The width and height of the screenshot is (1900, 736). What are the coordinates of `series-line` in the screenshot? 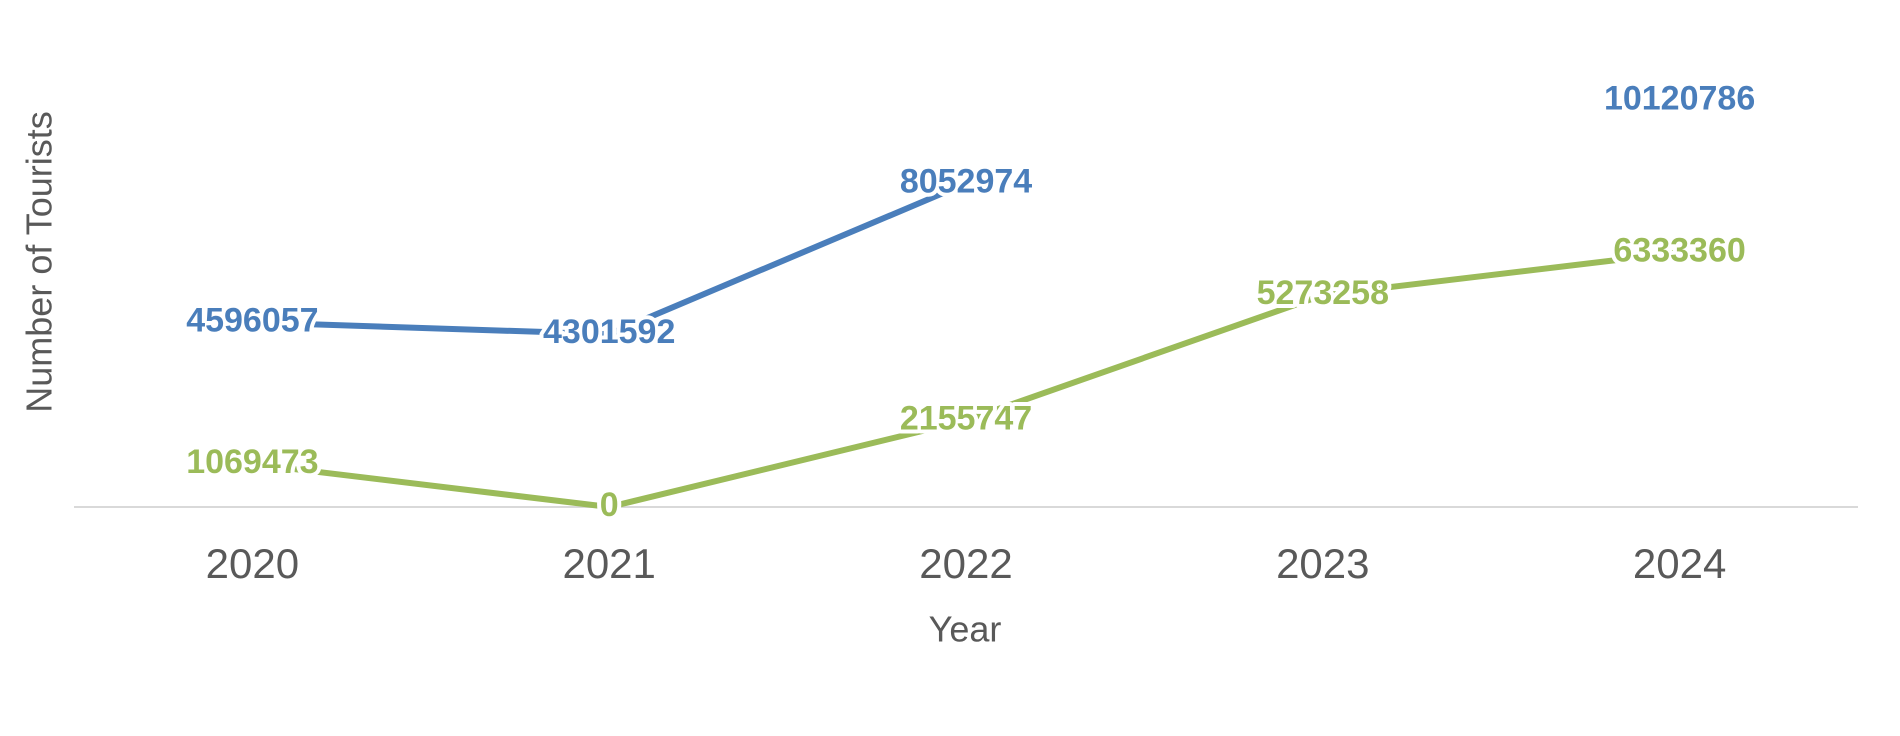 It's located at (610, 259).